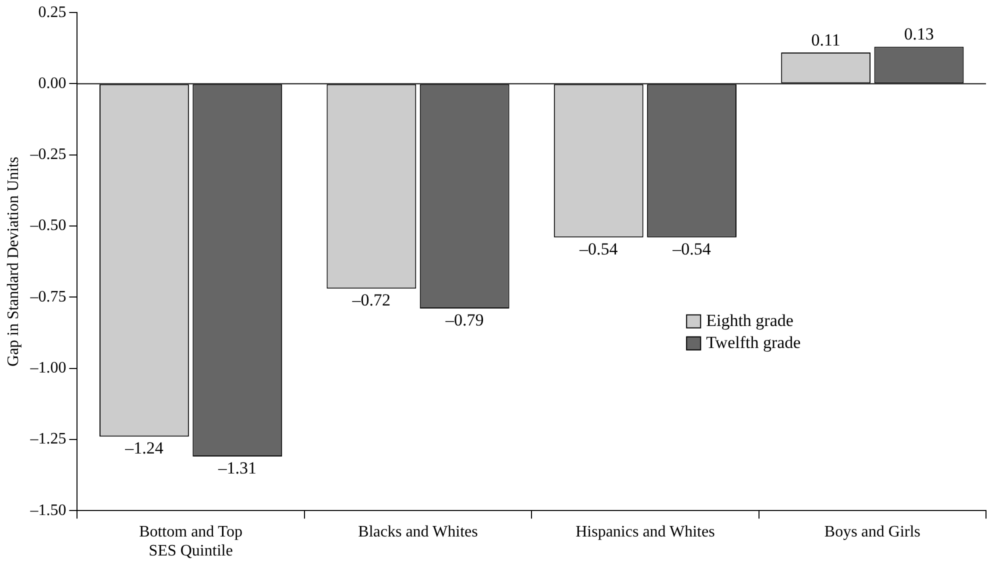 The height and width of the screenshot is (565, 998). What do you see at coordinates (47, 225) in the screenshot?
I see `y-tick-label: –0.50` at bounding box center [47, 225].